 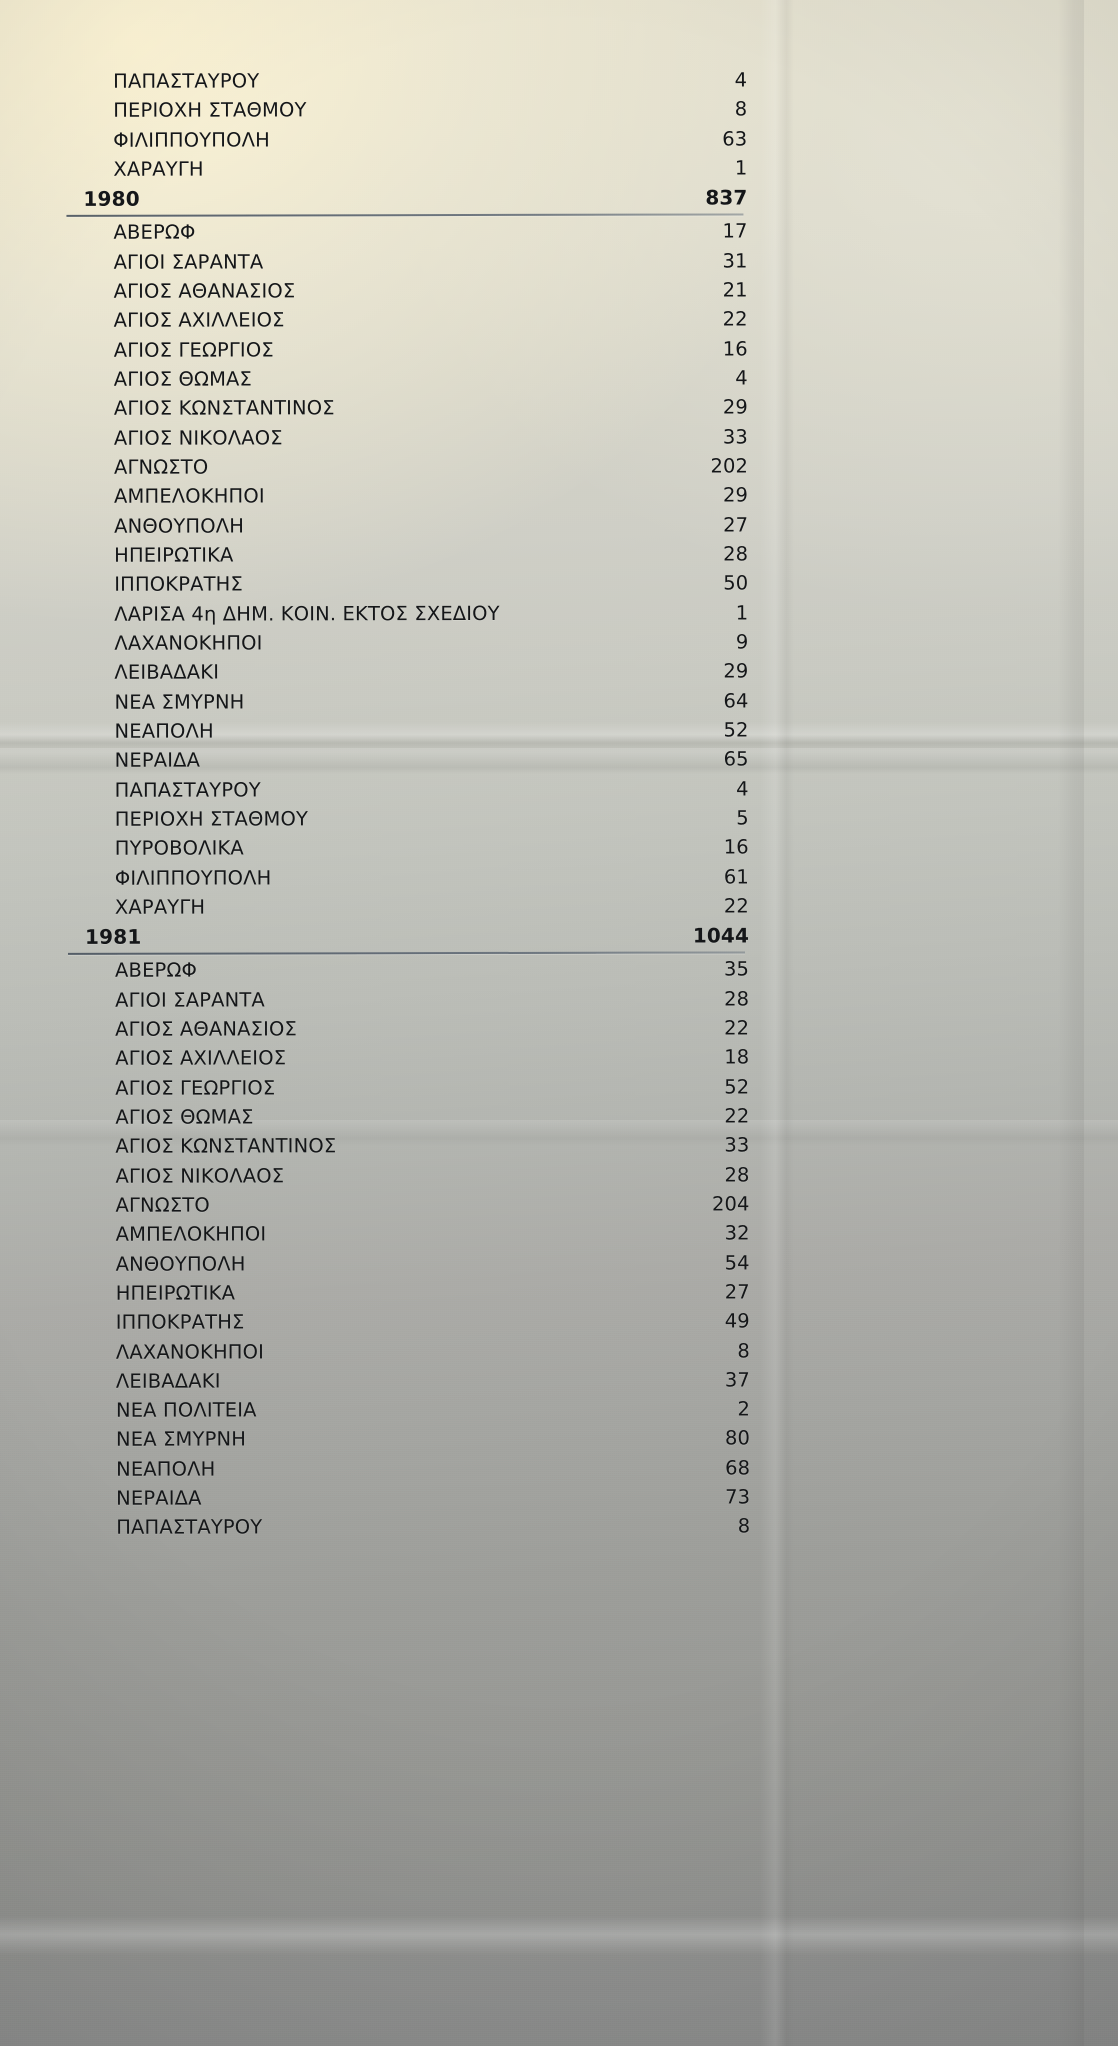 I want to click on table-row: ΛΕΙΒΑΔΑΚΙ 29, so click(x=559, y=675).